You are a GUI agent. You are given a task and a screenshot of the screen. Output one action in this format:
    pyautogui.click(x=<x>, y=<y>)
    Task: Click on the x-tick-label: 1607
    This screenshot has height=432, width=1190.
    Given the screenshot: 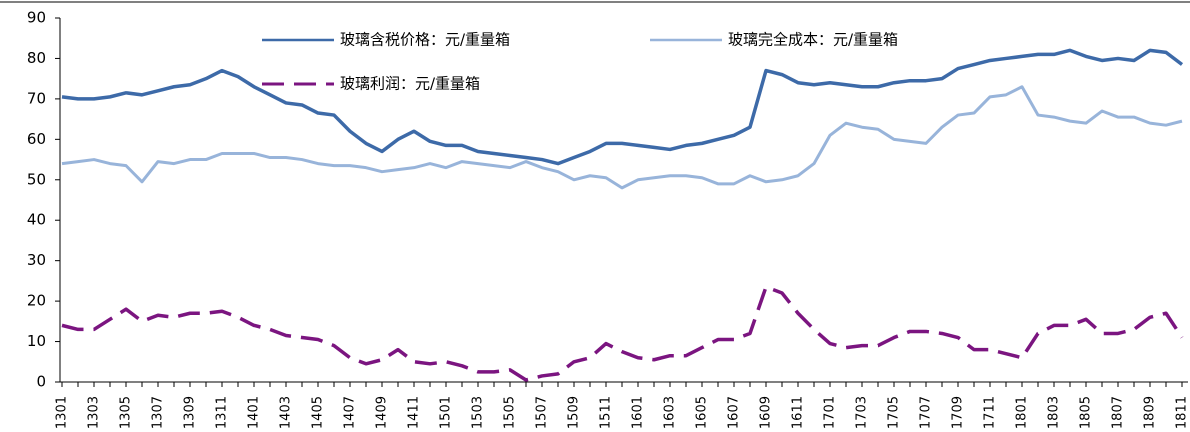 What is the action you would take?
    pyautogui.click(x=734, y=412)
    